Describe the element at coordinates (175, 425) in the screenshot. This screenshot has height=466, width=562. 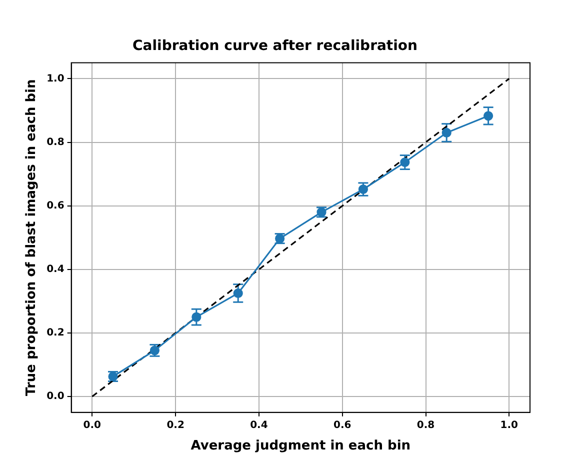
I see `x-tick-label: 0.2` at that location.